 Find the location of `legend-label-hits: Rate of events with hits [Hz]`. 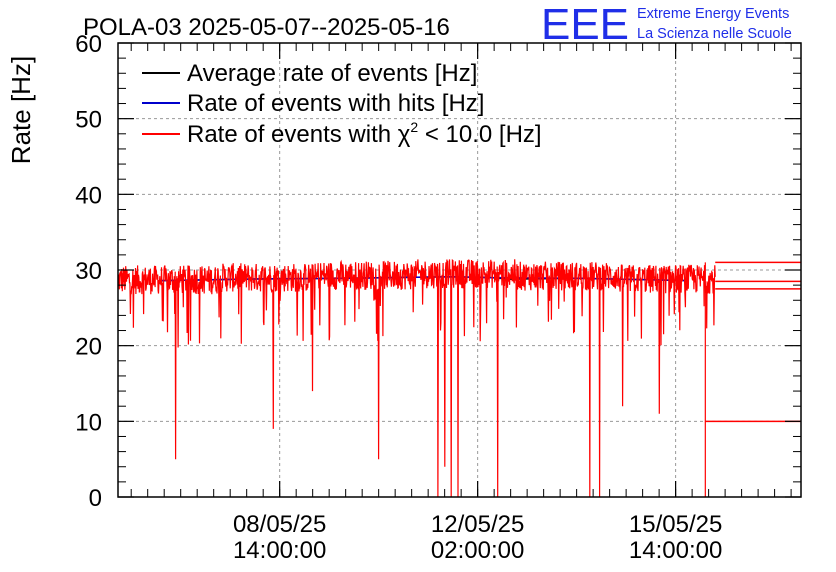

legend-label-hits: Rate of events with hits [Hz] is located at coordinates (335, 103).